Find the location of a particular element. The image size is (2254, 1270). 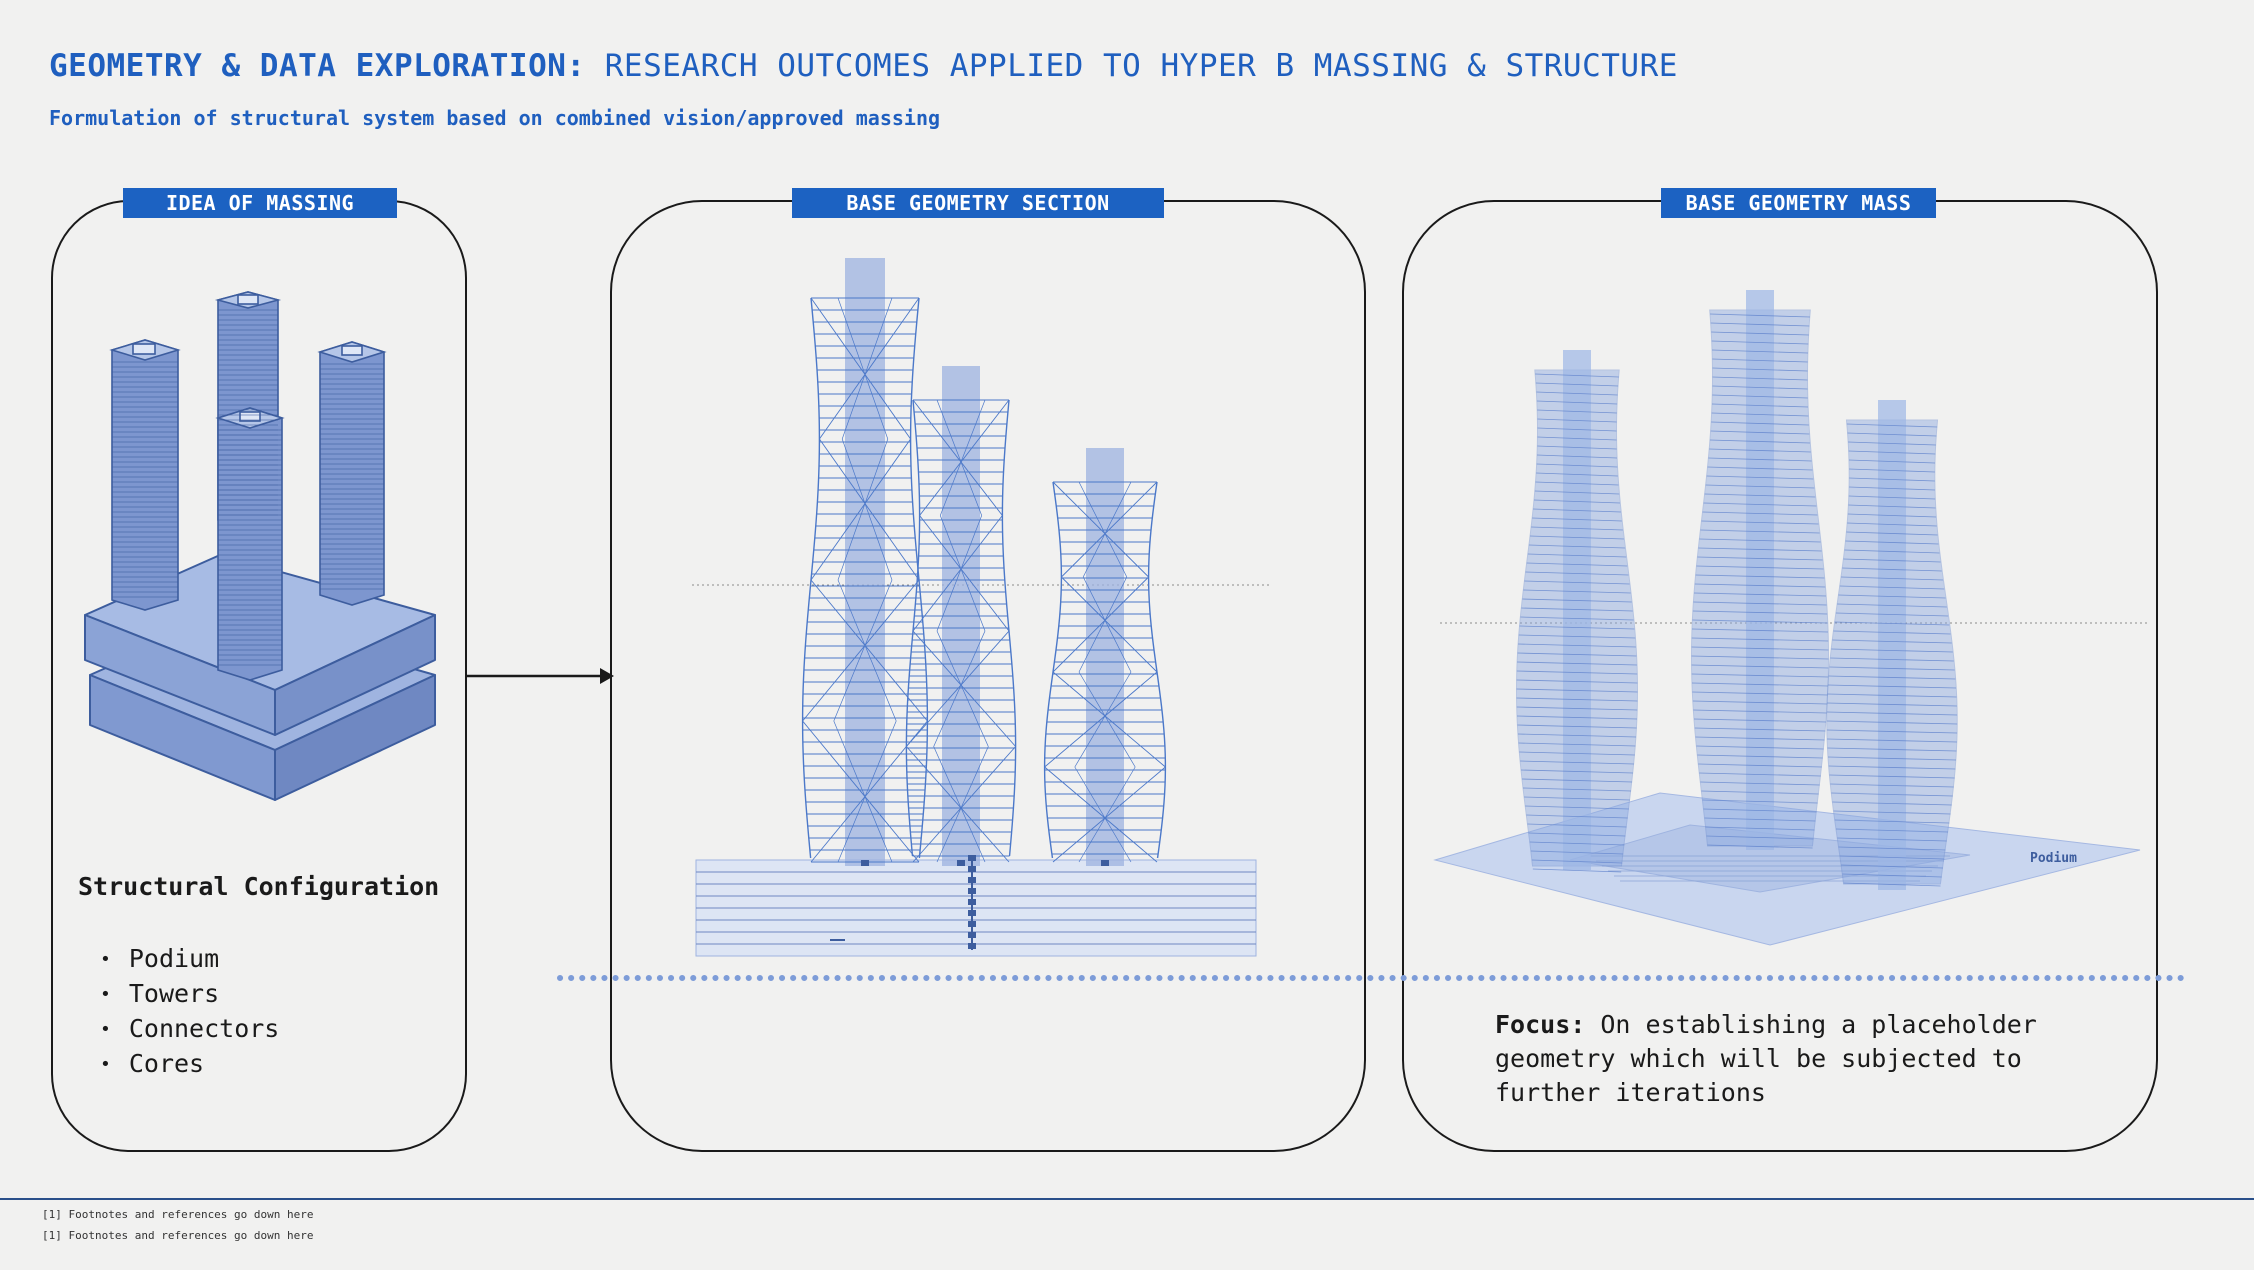

core-short is located at coordinates (1105, 657).